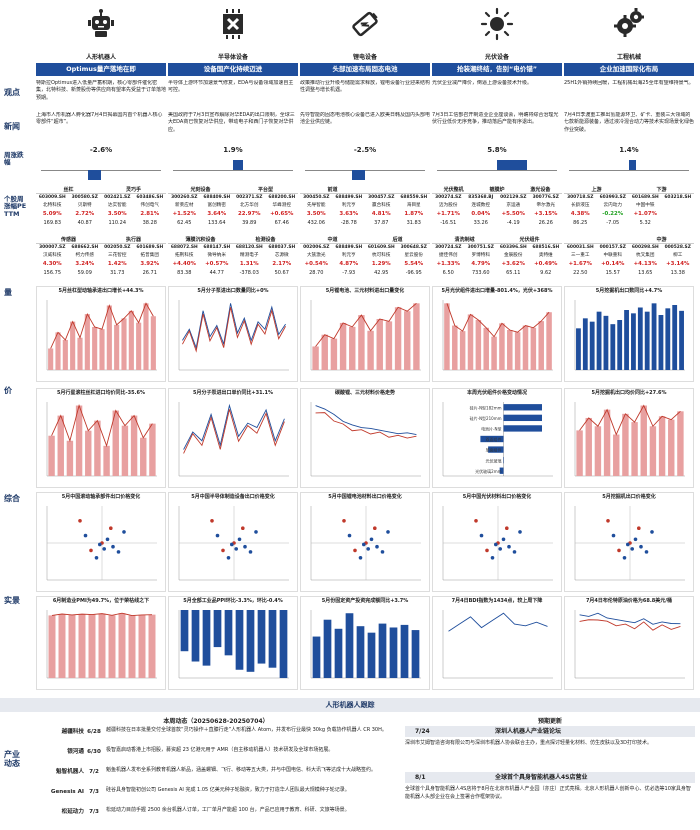 Image resolution: width=700 pixels, height=830 pixels. I want to click on dynamics-company: 松延动力, so click(72, 812).